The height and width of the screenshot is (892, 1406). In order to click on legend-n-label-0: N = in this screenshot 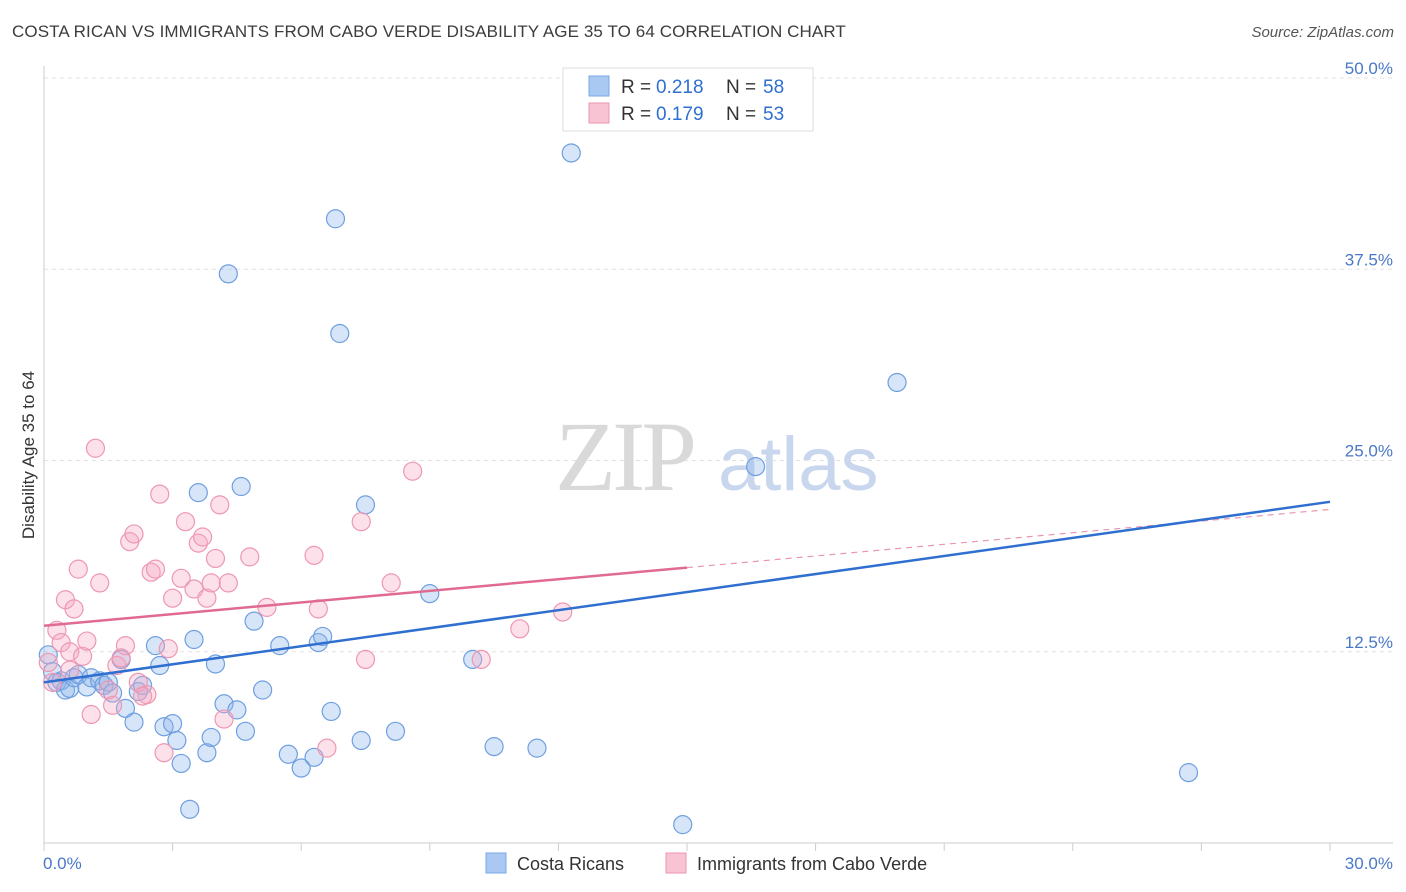, I will do `click(741, 87)`.